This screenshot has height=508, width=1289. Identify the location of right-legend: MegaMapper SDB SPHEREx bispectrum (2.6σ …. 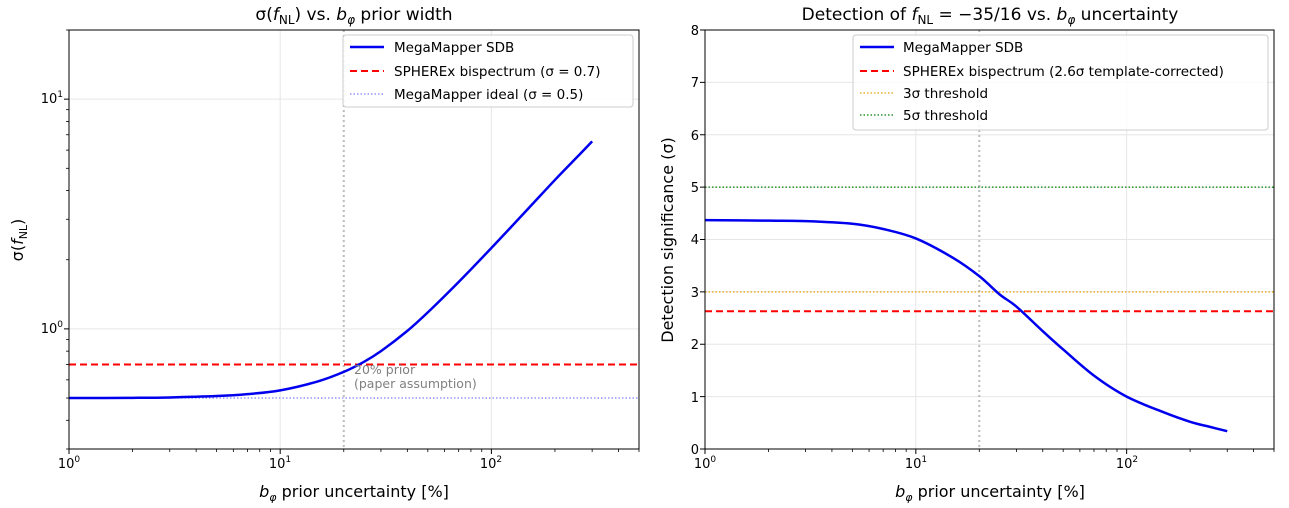
(1060, 82).